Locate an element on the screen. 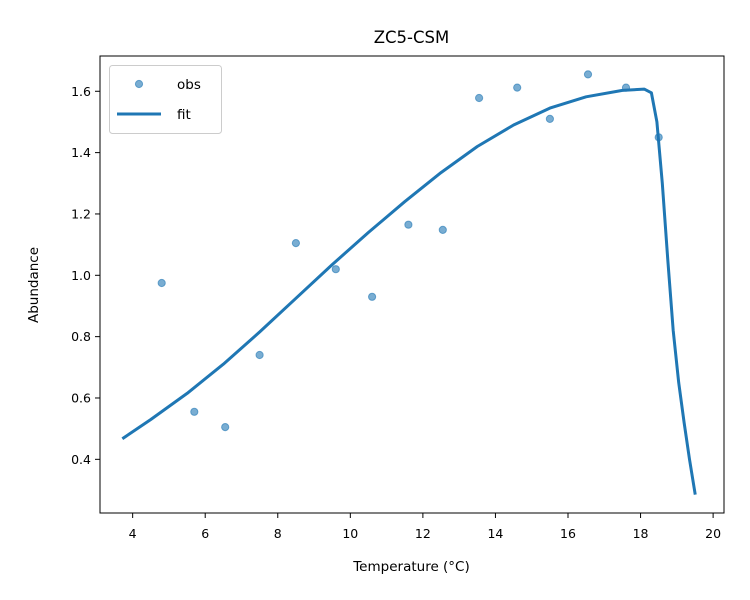 The height and width of the screenshot is (600, 750). y-tick-label: 1.2 is located at coordinates (81, 213).